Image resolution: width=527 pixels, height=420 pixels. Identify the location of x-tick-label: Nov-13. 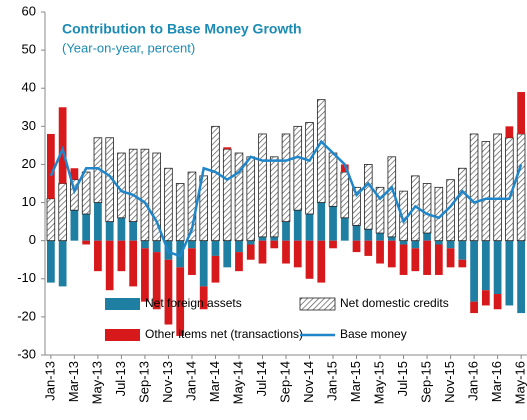
(167, 382).